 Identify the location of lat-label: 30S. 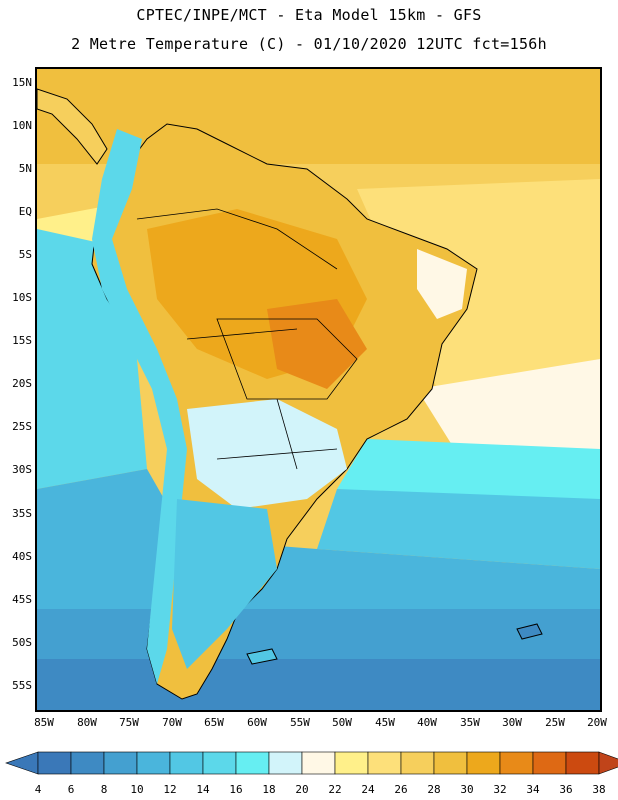
(22, 469).